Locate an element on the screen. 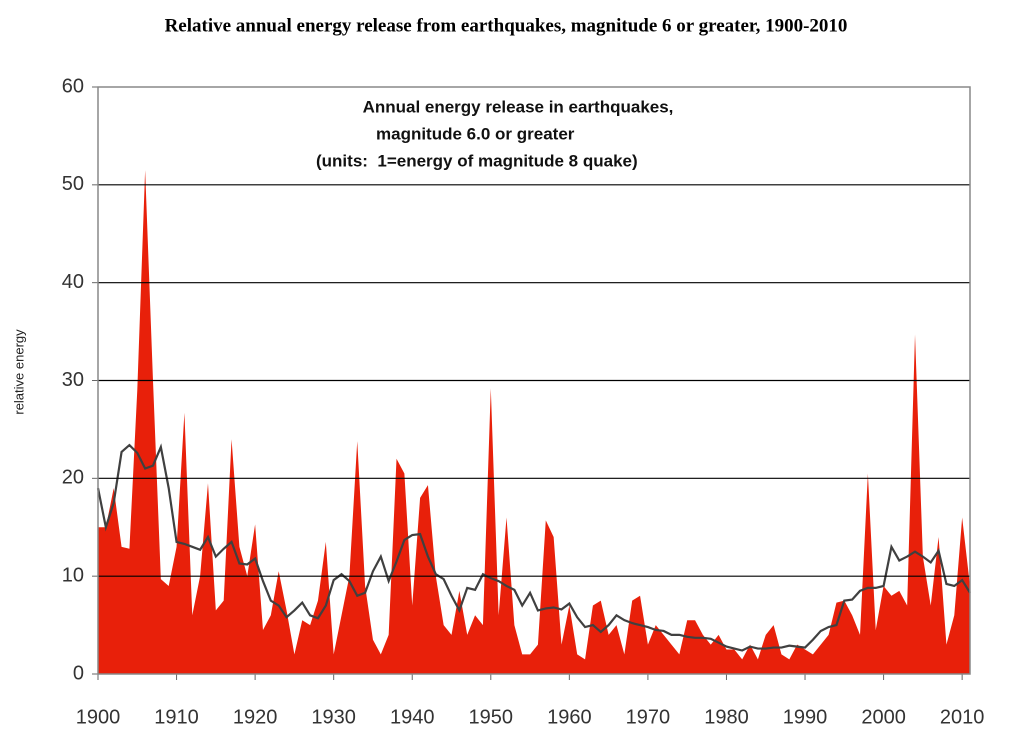 This screenshot has height=756, width=1033. x-tick-label: 1980 is located at coordinates (726, 717).